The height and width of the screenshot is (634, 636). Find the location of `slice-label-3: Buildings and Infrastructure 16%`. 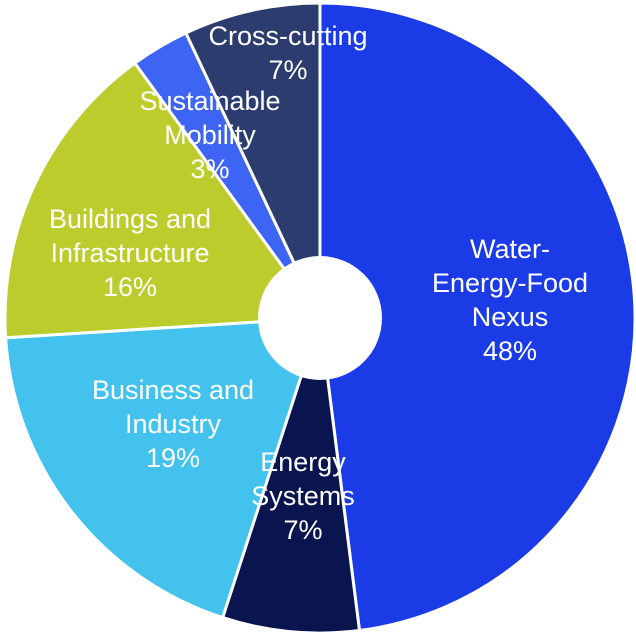

slice-label-3: Buildings and Infrastructure 16% is located at coordinates (130, 253).